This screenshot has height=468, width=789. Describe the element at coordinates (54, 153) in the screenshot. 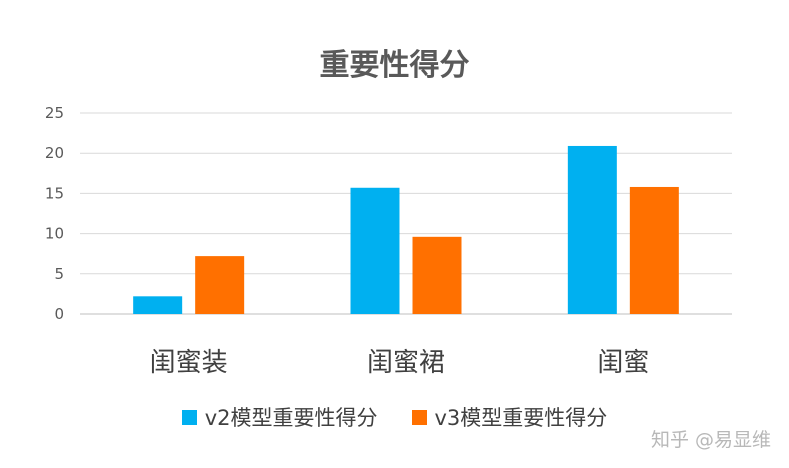

I see `y-tick-label-20: 20` at that location.